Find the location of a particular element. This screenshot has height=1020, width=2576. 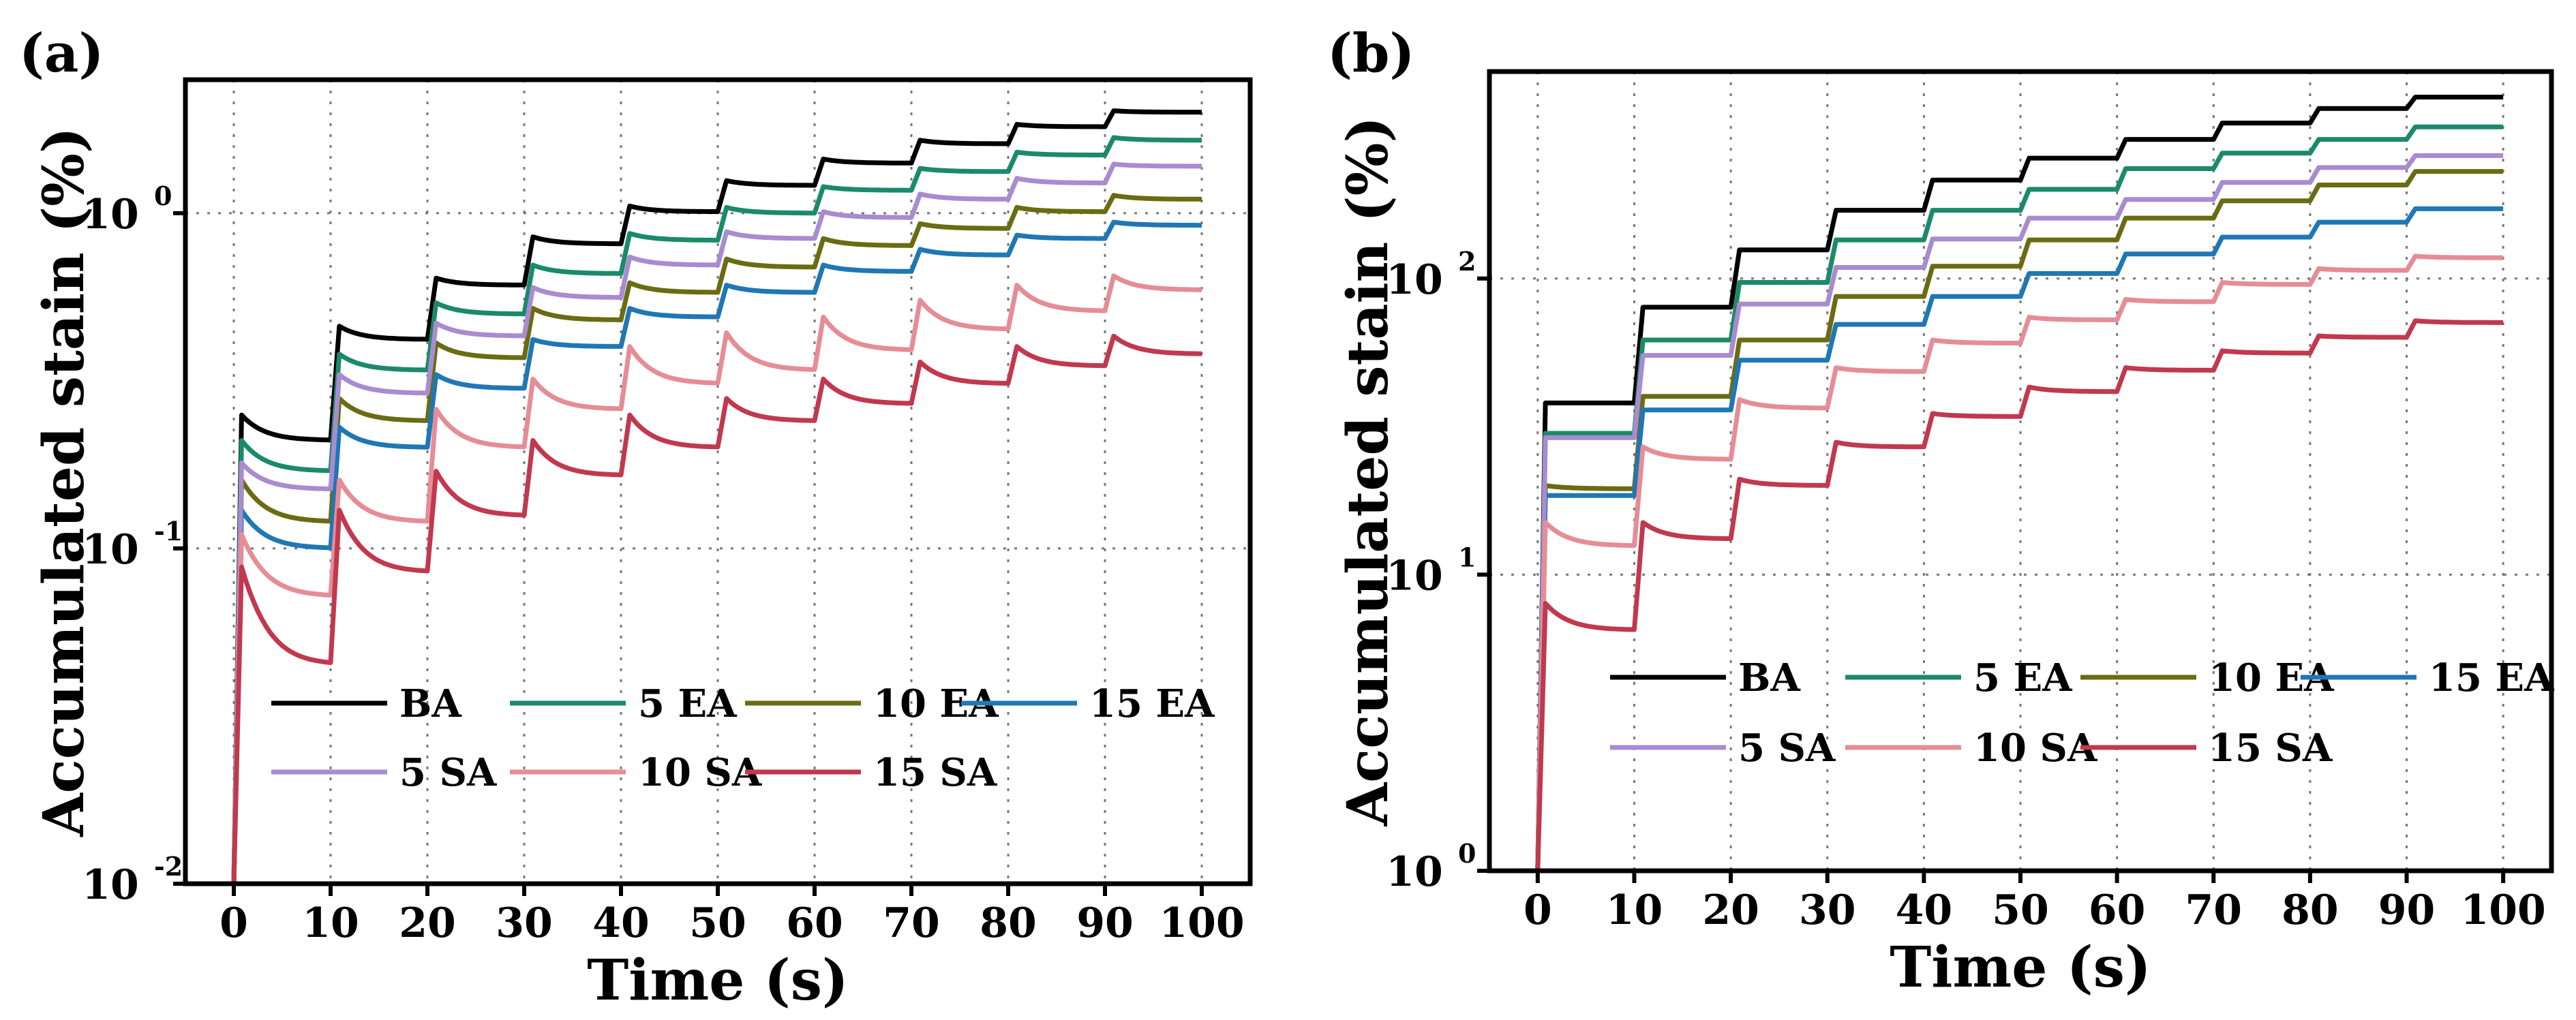

y-tick-exponent: -1 is located at coordinates (168, 531).